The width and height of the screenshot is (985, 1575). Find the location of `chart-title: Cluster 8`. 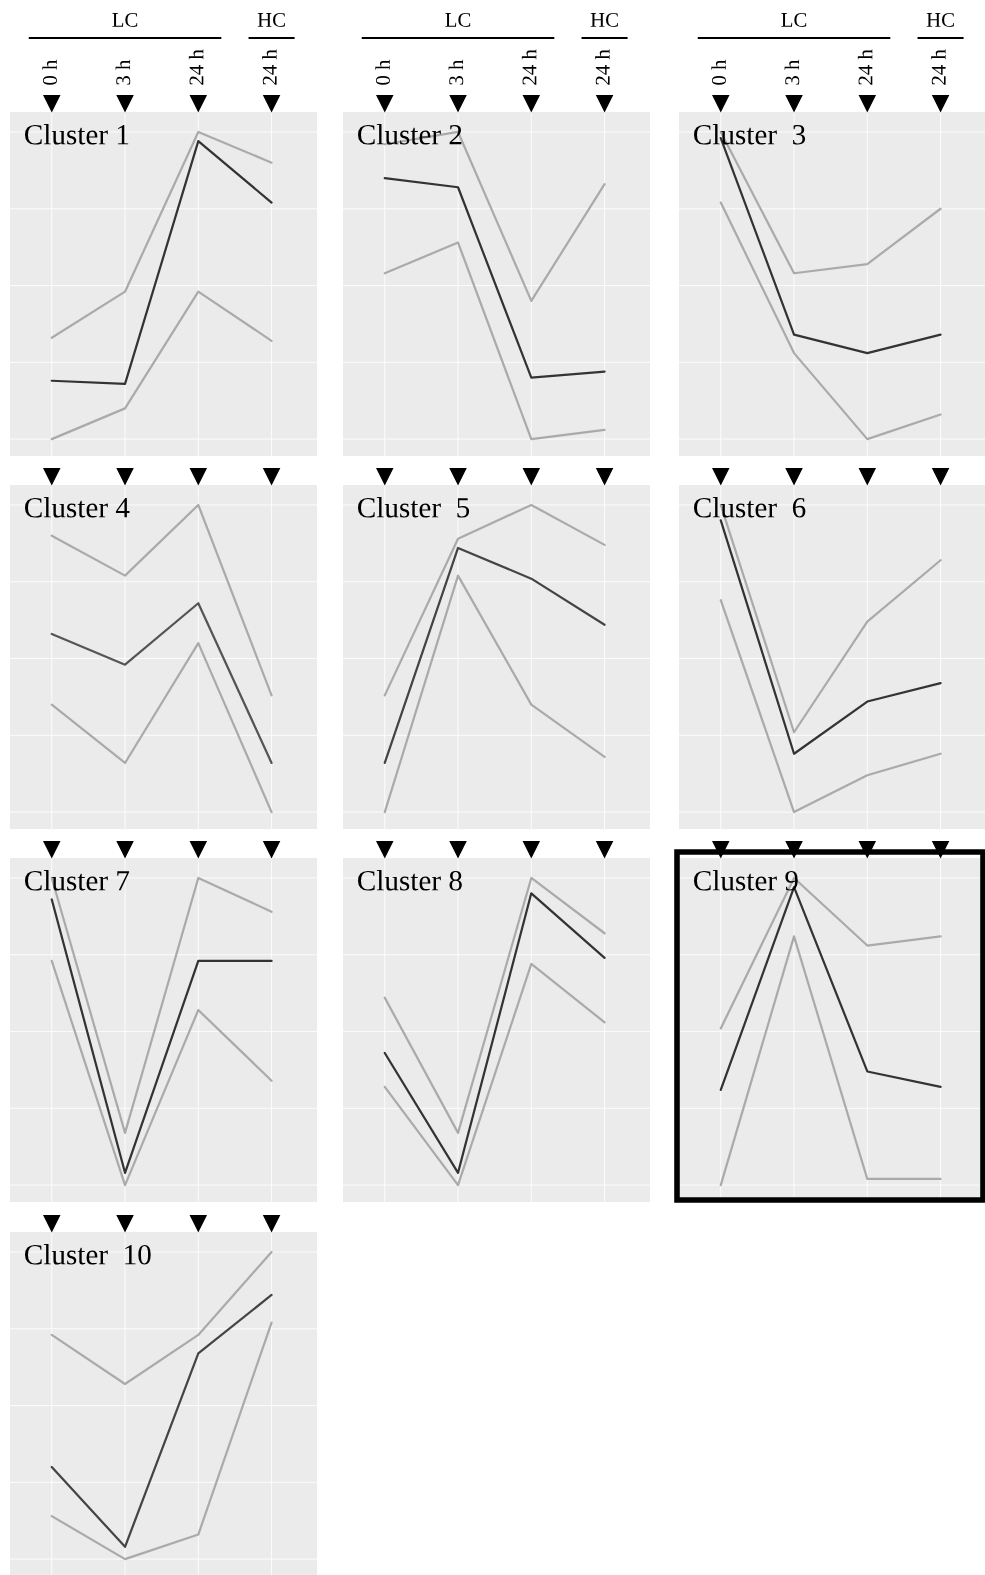

chart-title: Cluster 8 is located at coordinates (410, 880).